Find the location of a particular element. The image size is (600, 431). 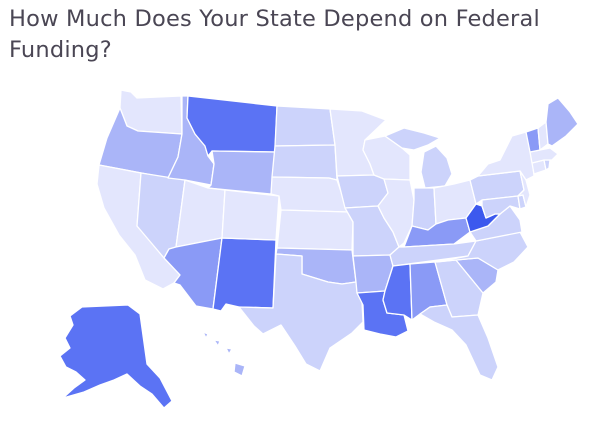

state-MI is located at coordinates (436, 167).